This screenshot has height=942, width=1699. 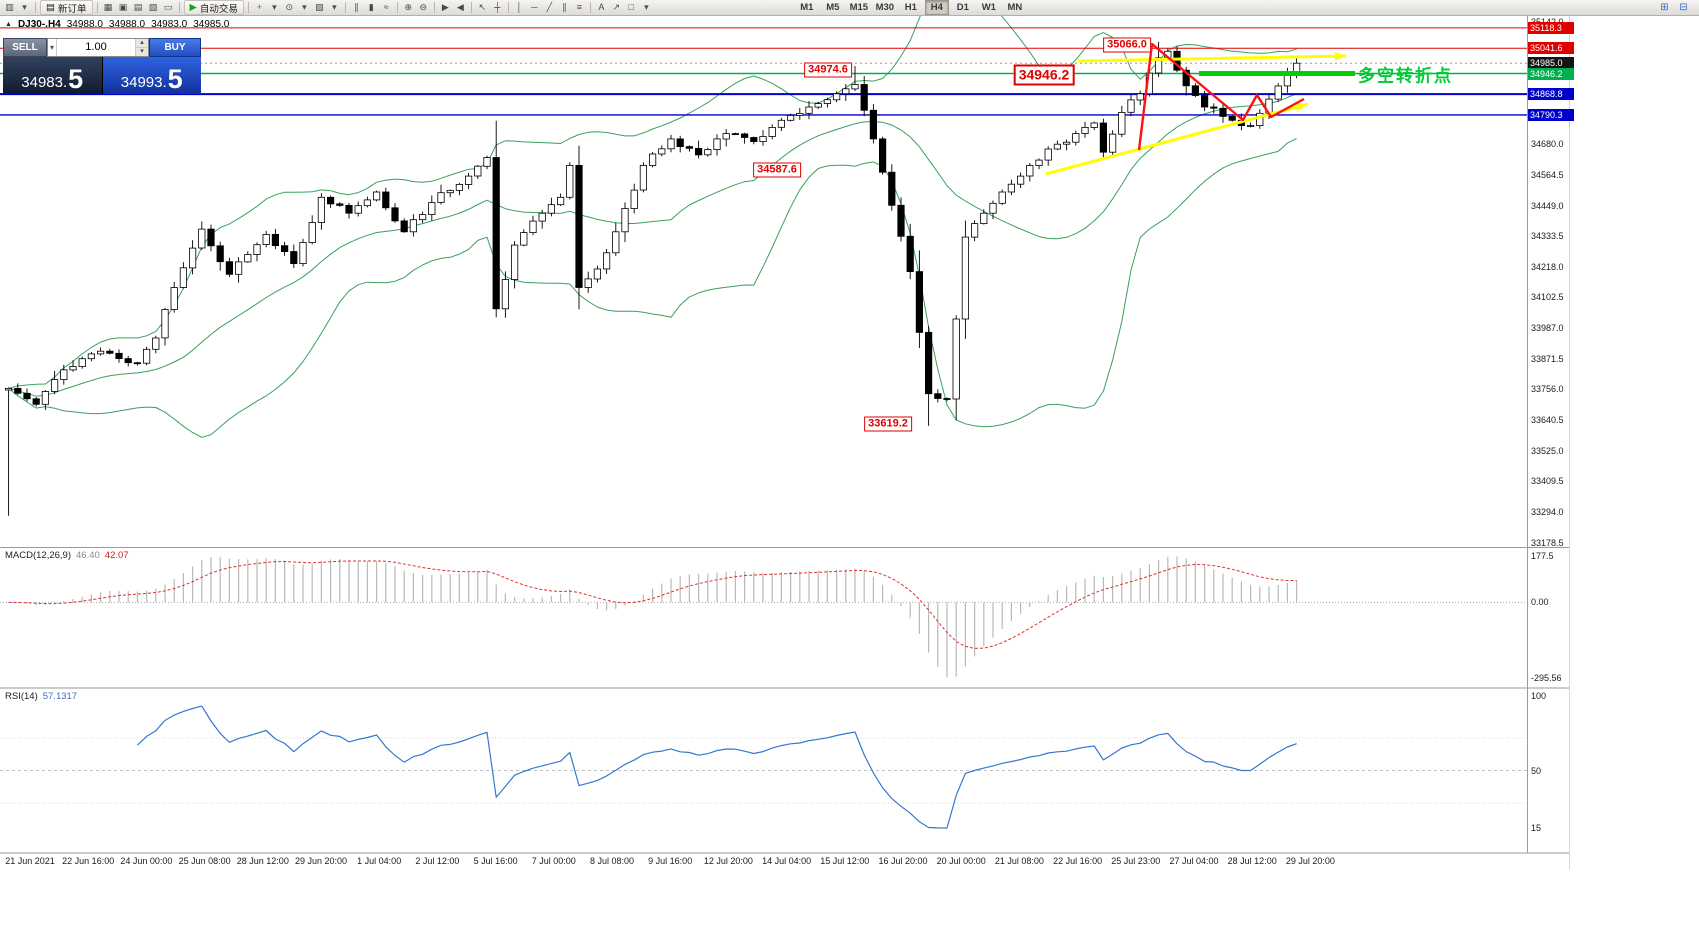 I want to click on time-axis-label: 29 Jul 20:00, so click(x=1310, y=861).